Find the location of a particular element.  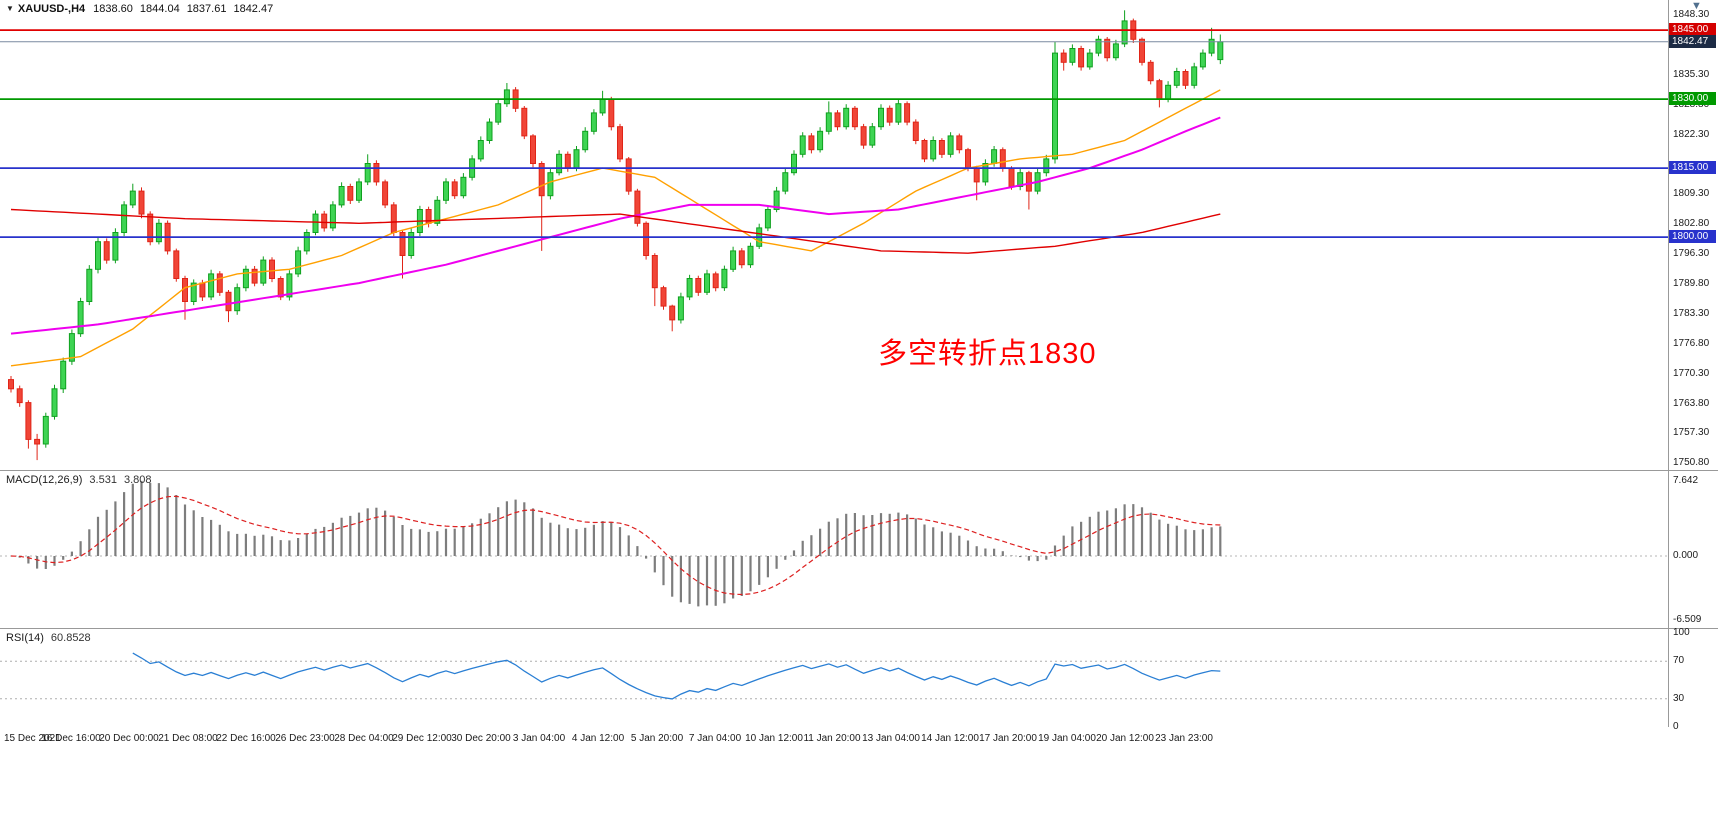

time-tick-label: 17 Jan 20:00 is located at coordinates (1008, 738).